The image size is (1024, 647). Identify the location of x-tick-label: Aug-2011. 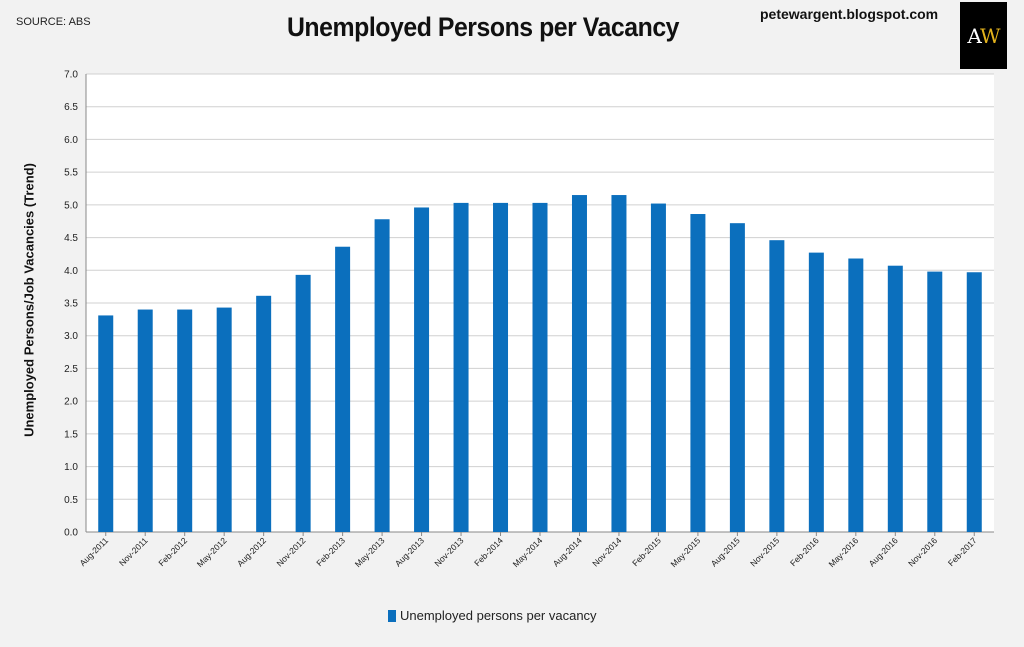
(93, 551).